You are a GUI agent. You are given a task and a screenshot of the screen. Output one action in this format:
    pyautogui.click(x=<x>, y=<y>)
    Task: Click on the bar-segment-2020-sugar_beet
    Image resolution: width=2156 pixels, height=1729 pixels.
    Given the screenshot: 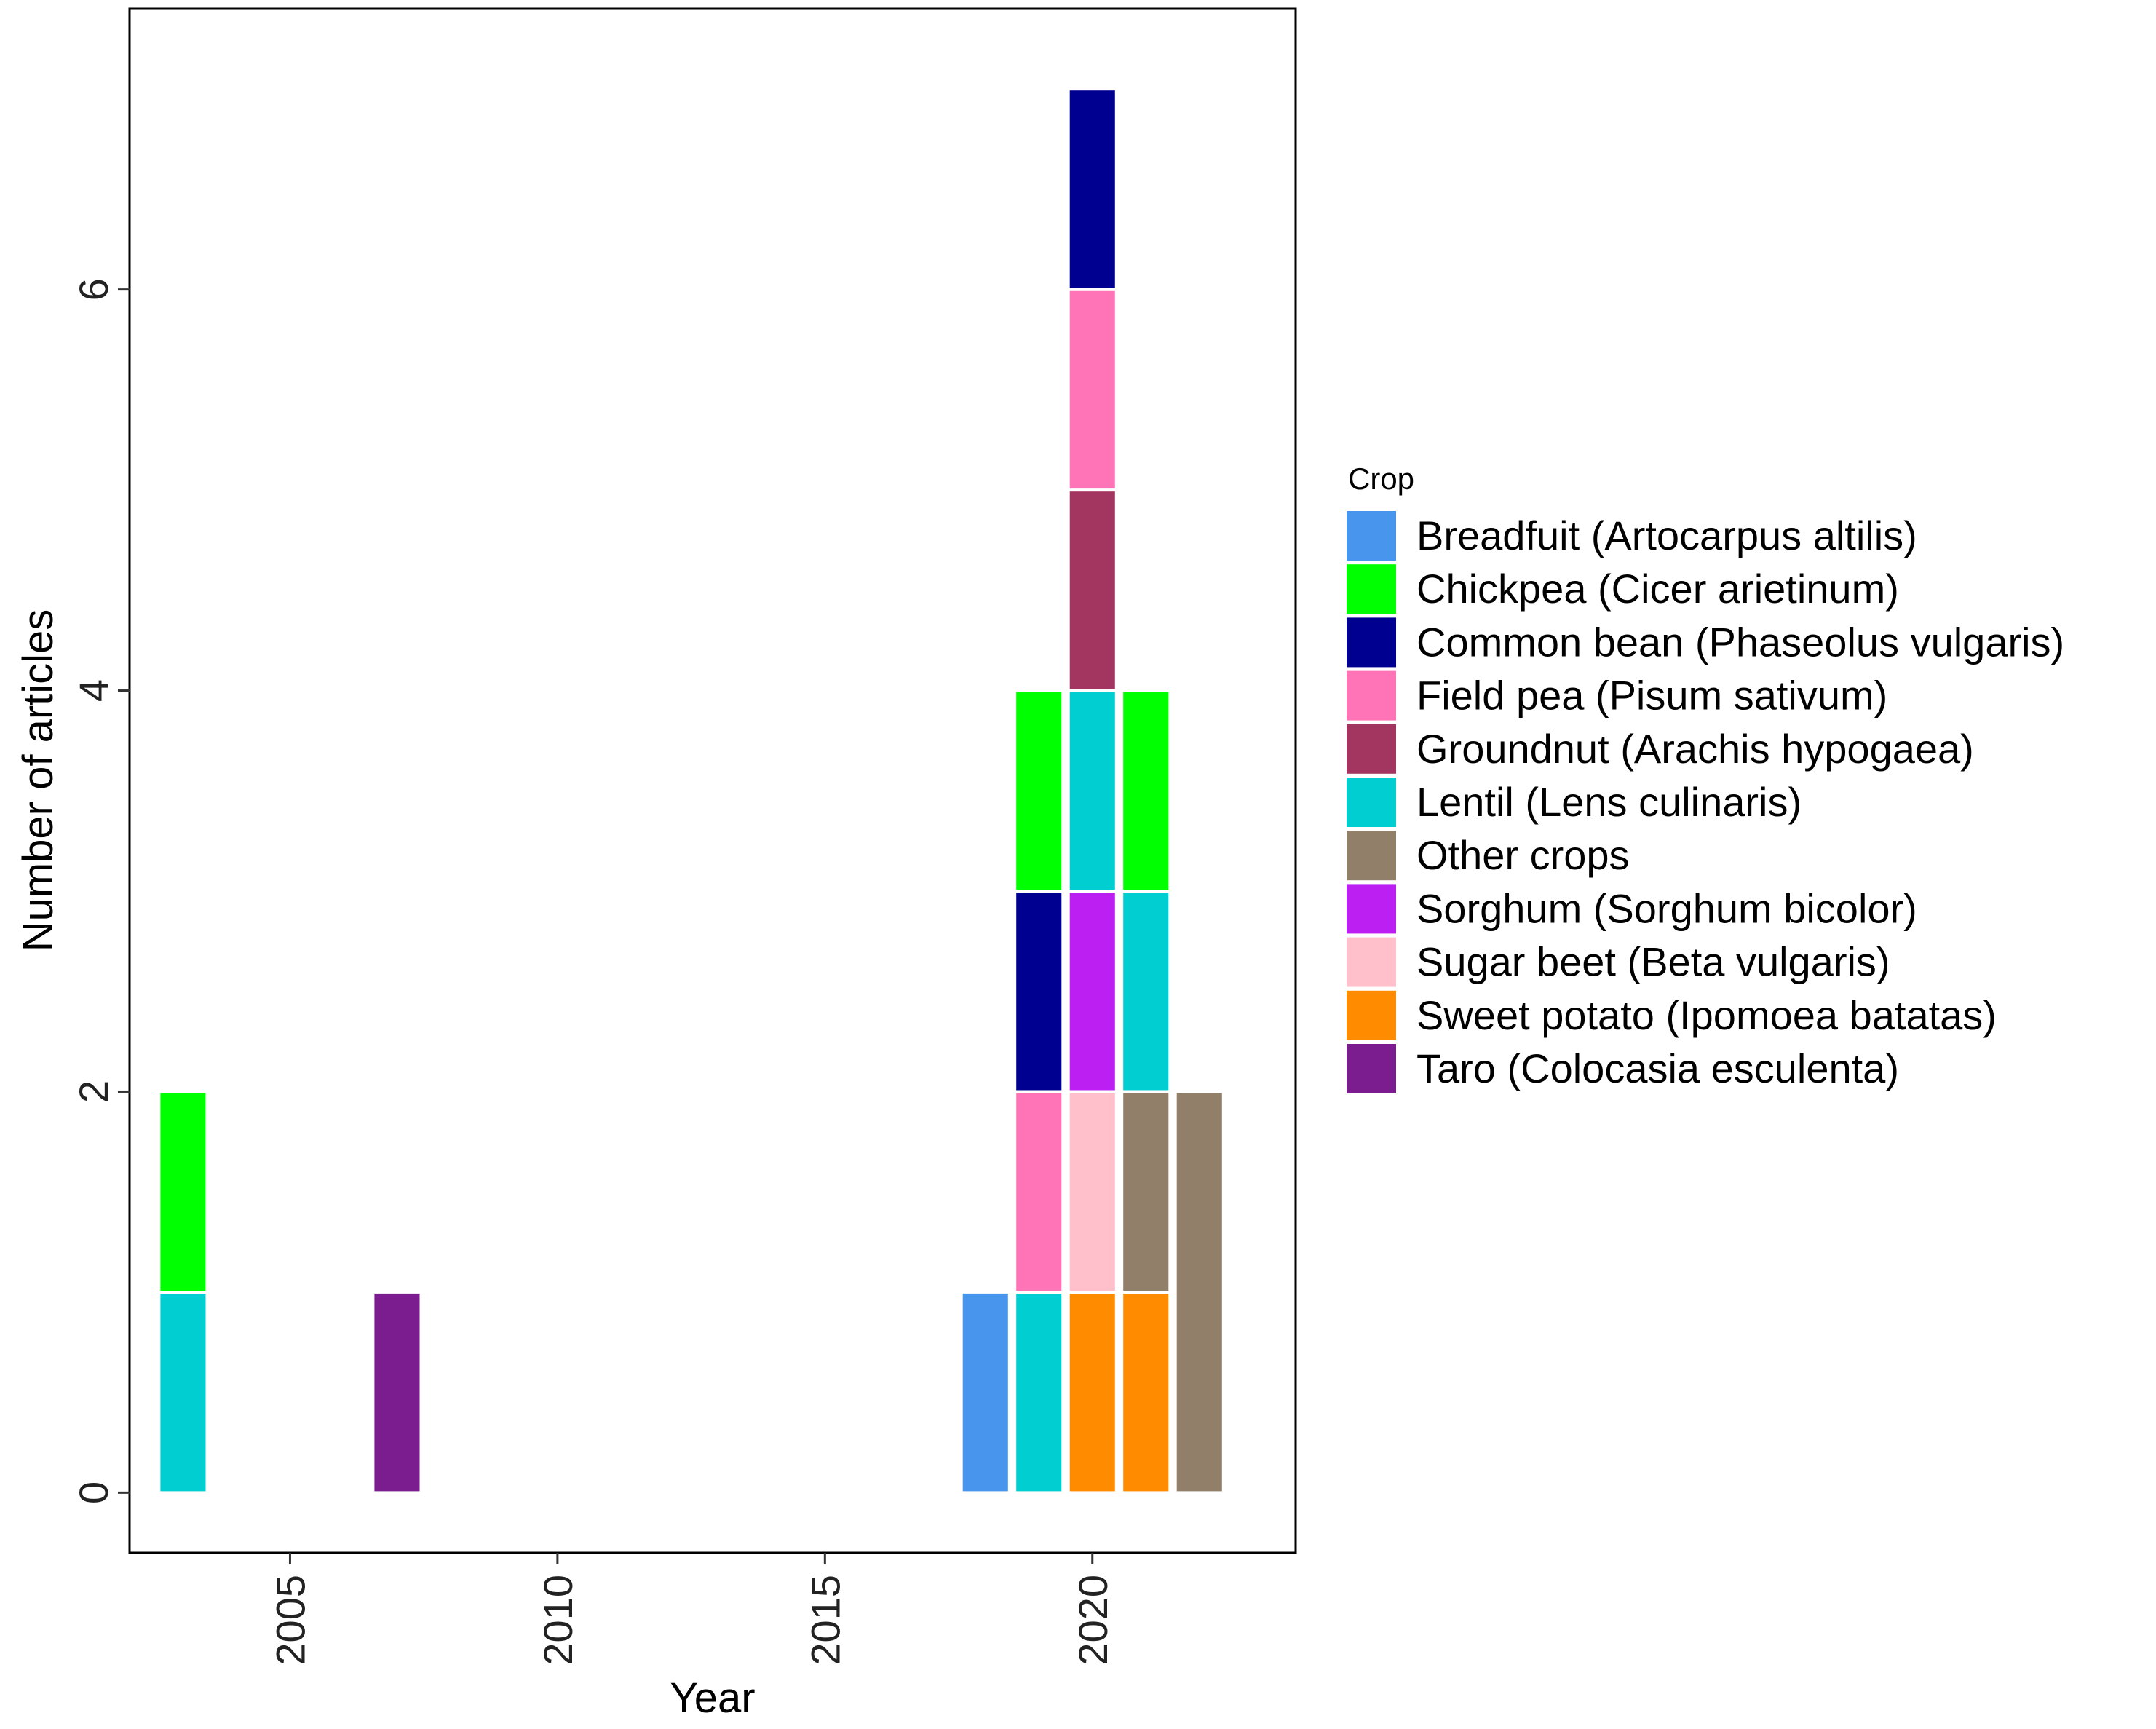 What is the action you would take?
    pyautogui.click(x=1092, y=1192)
    